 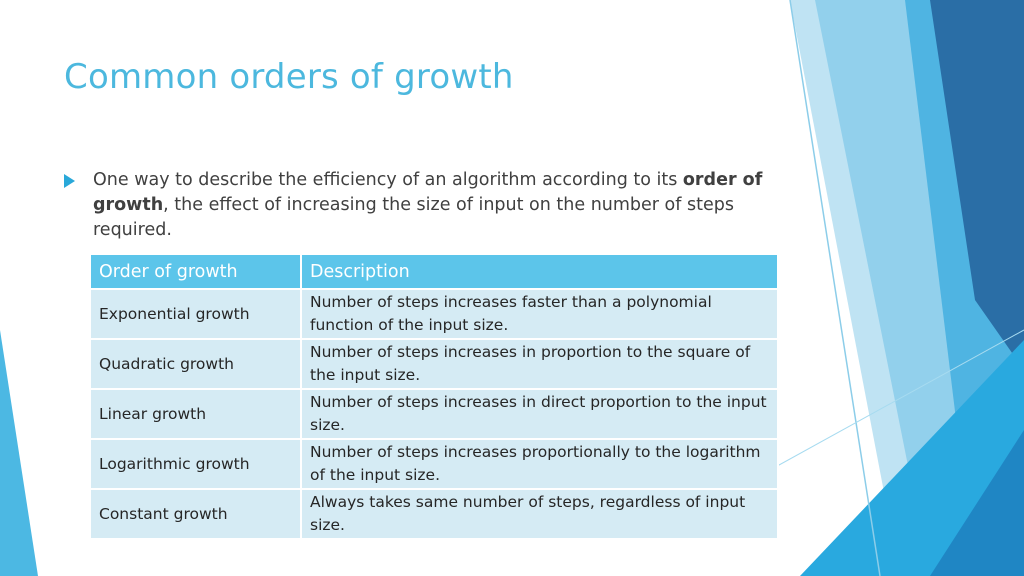 I want to click on bullet-bold-term: order of growth, so click(x=428, y=192).